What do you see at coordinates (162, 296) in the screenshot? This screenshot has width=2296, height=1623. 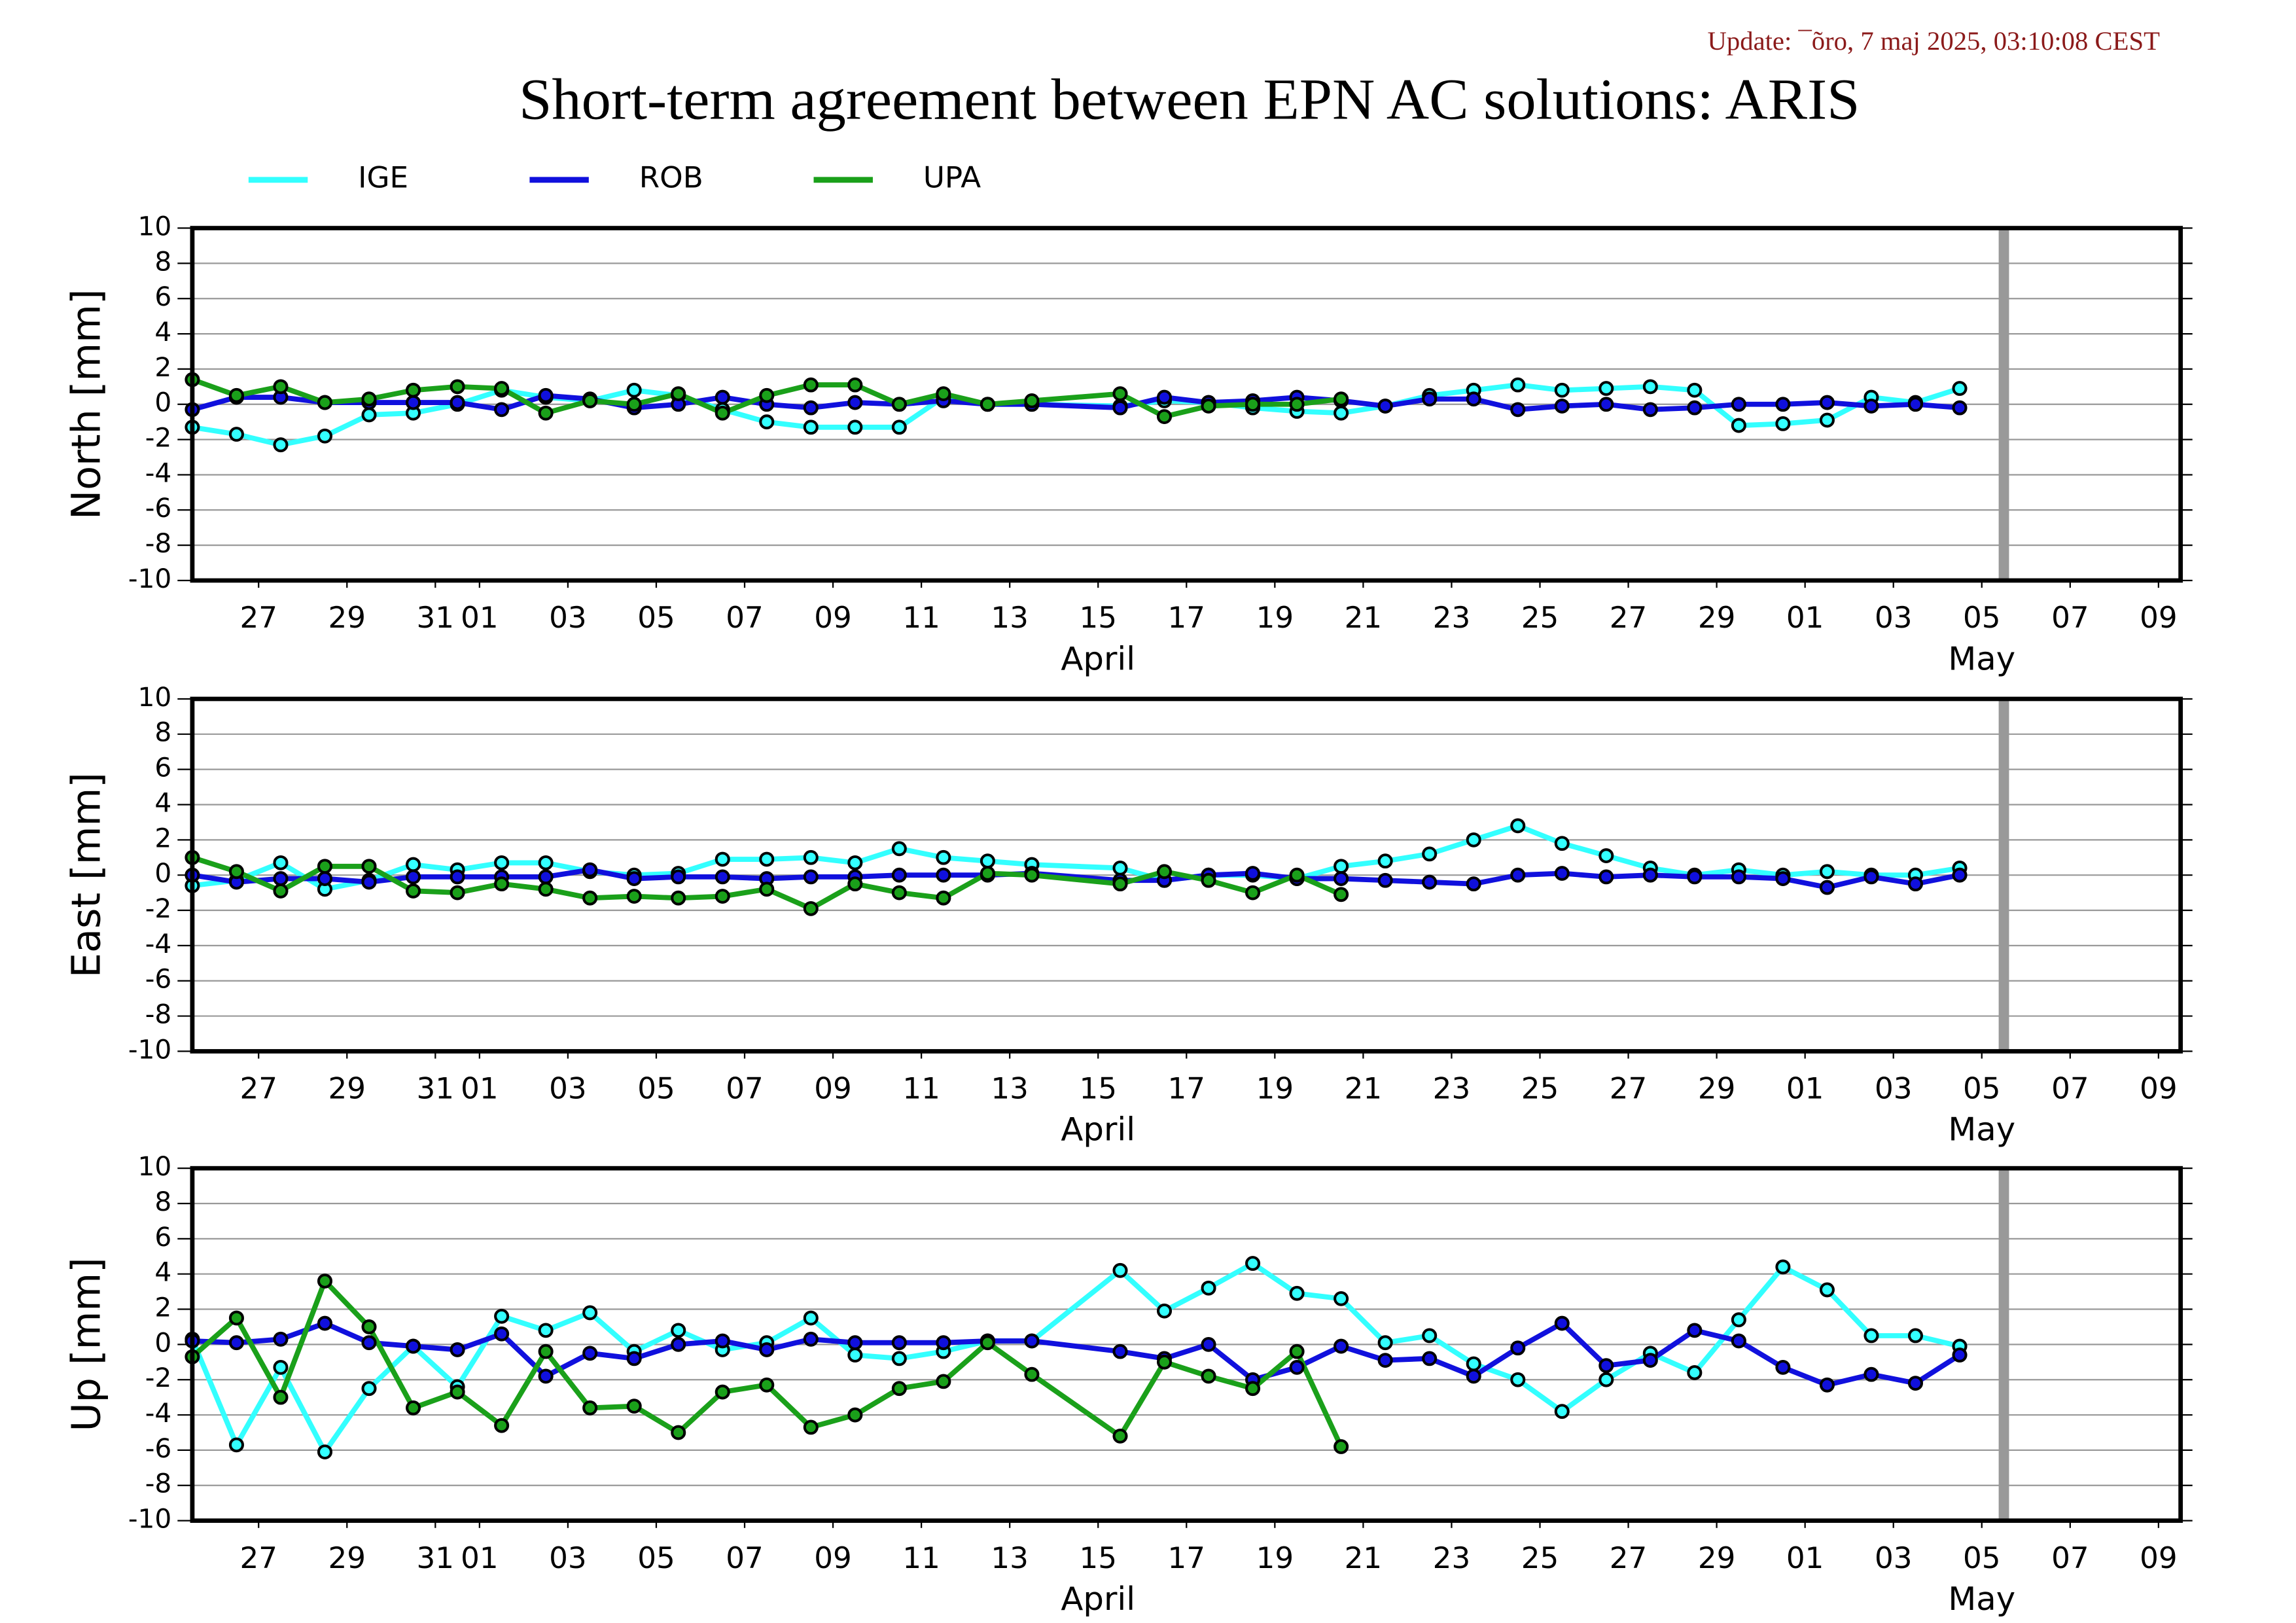 I see `y-tick-label: 6` at bounding box center [162, 296].